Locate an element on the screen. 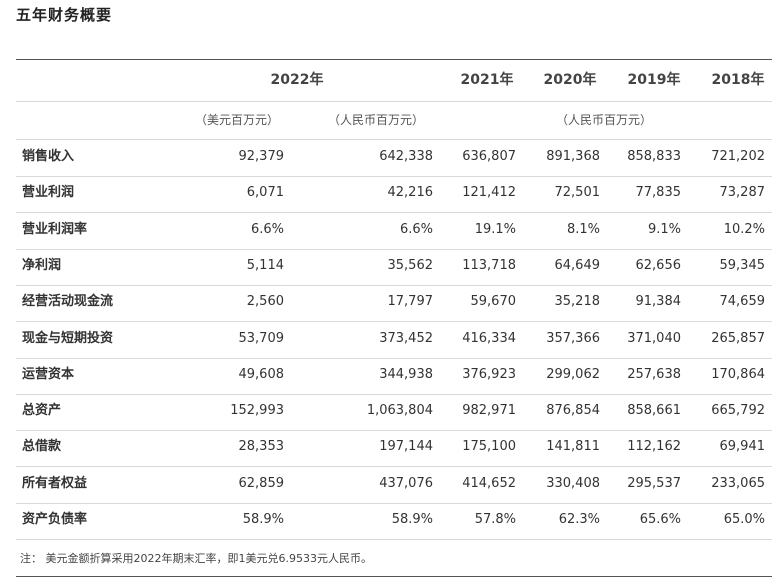  year-header: 2021年 is located at coordinates (487, 80).